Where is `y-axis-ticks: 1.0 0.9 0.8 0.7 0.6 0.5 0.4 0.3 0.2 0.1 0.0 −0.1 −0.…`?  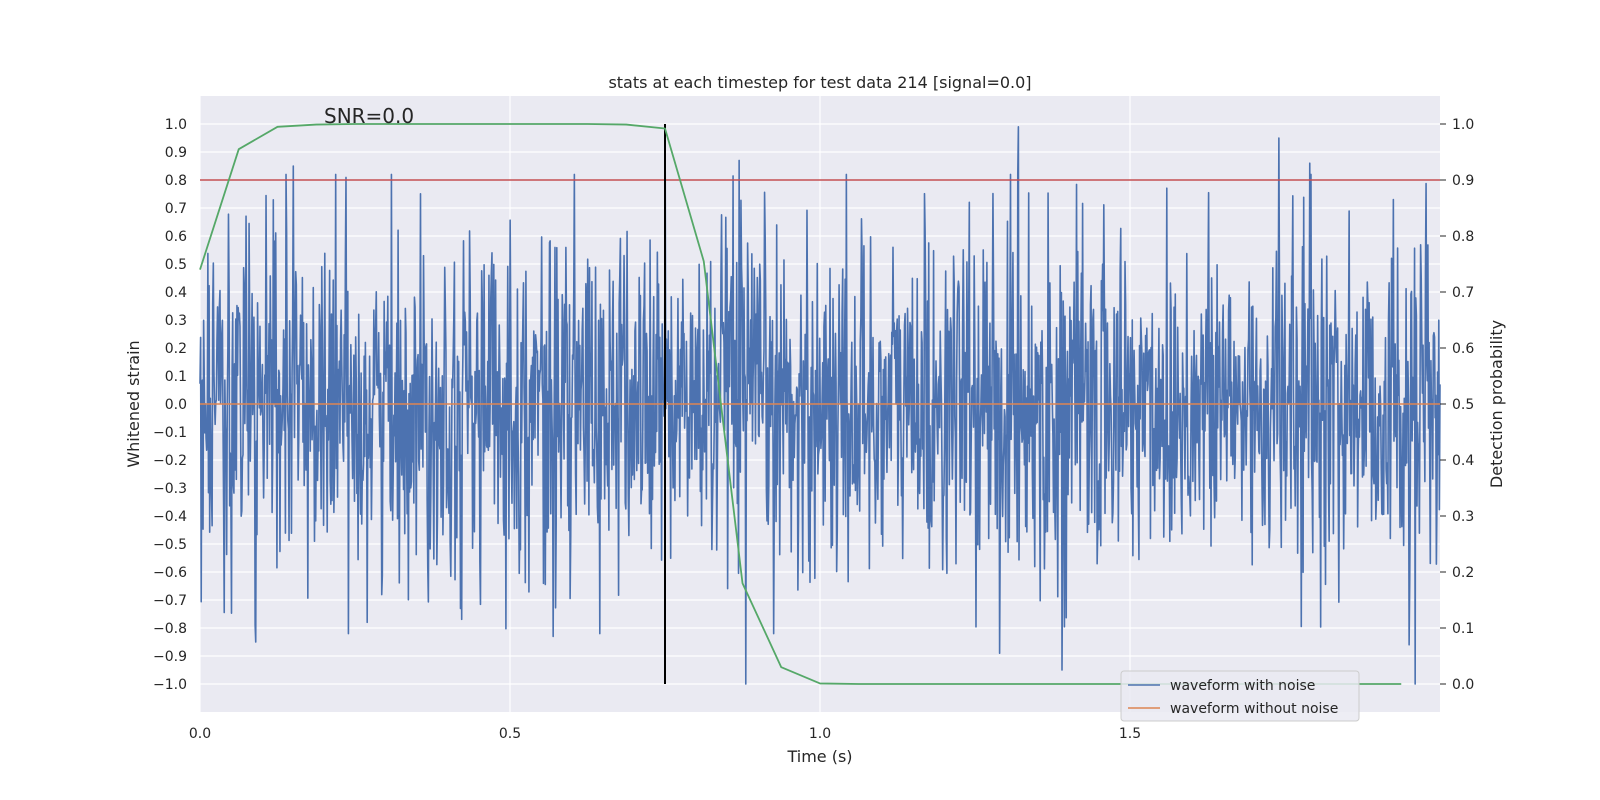
y-axis-ticks: 1.0 0.9 0.8 0.7 0.6 0.5 0.4 0.3 0.2 0.1 0.0 −0.1 −0.… is located at coordinates (170, 405).